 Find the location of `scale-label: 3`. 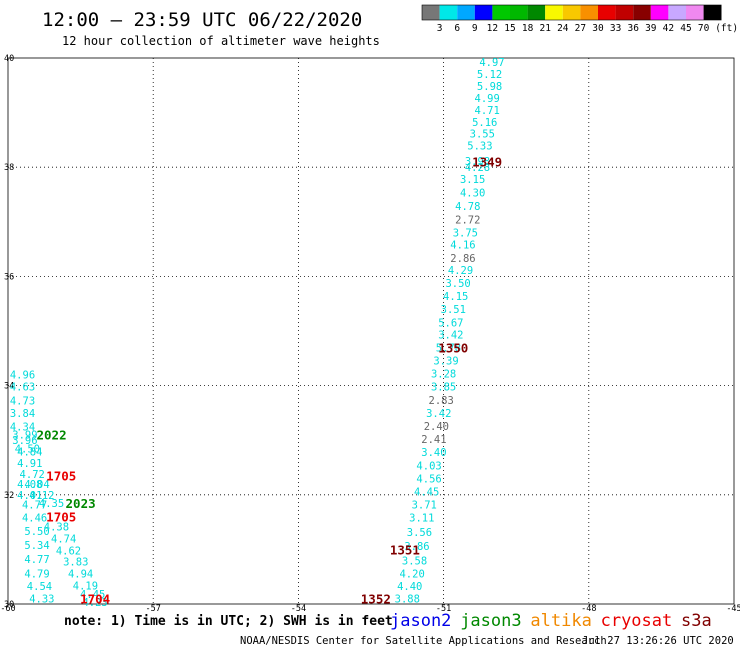

scale-label: 3 is located at coordinates (440, 28).